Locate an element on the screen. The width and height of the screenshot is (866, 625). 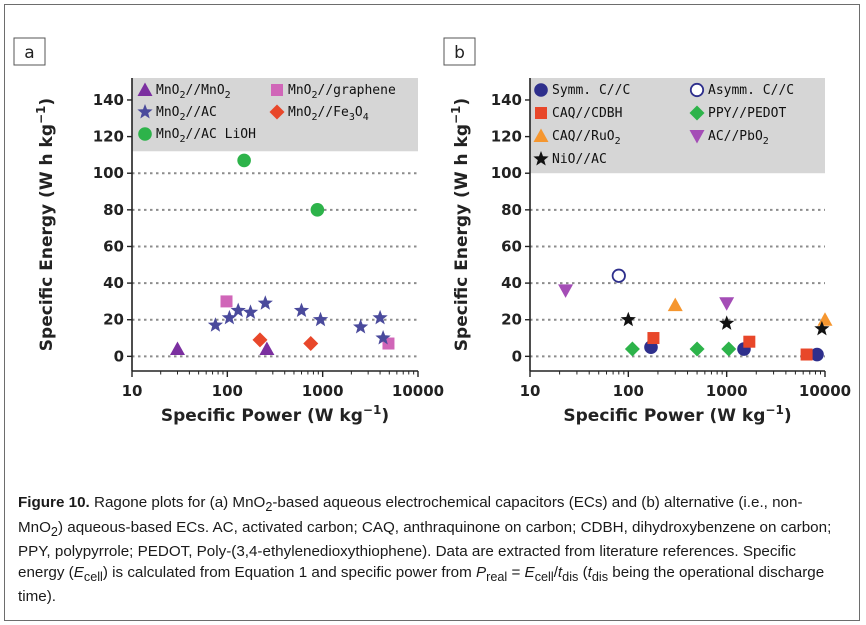
legend-label: PPY//PEDOT is located at coordinates (747, 113).